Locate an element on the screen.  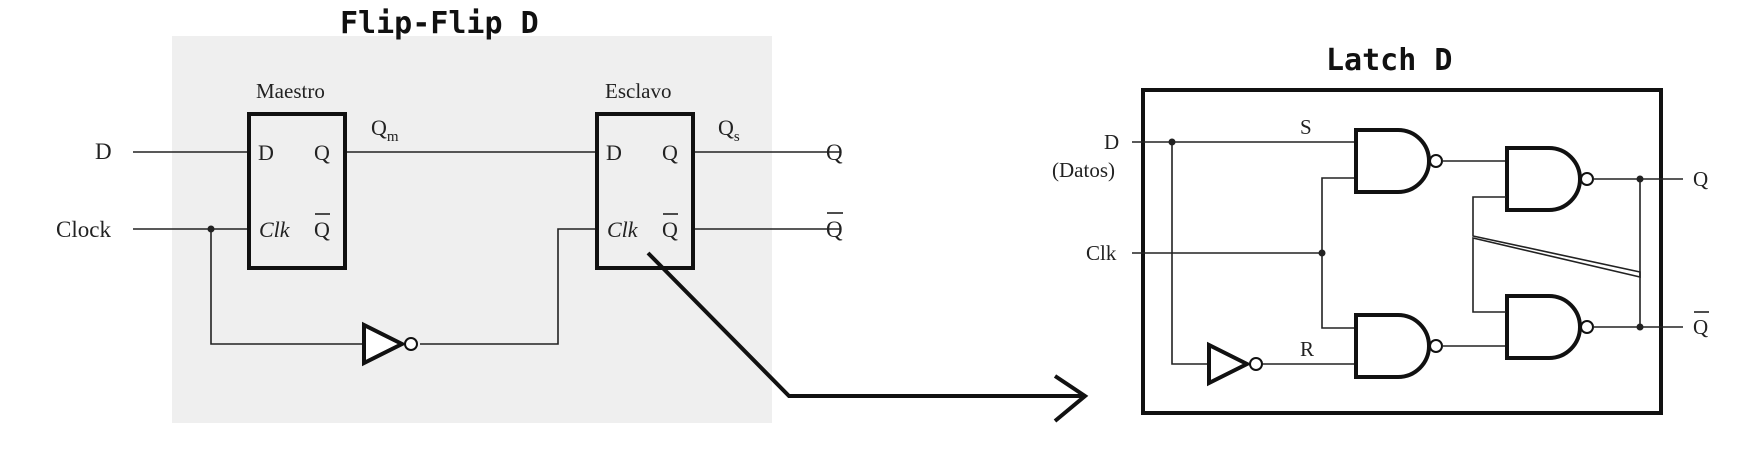
slave-latch-block is located at coordinates (645, 191).